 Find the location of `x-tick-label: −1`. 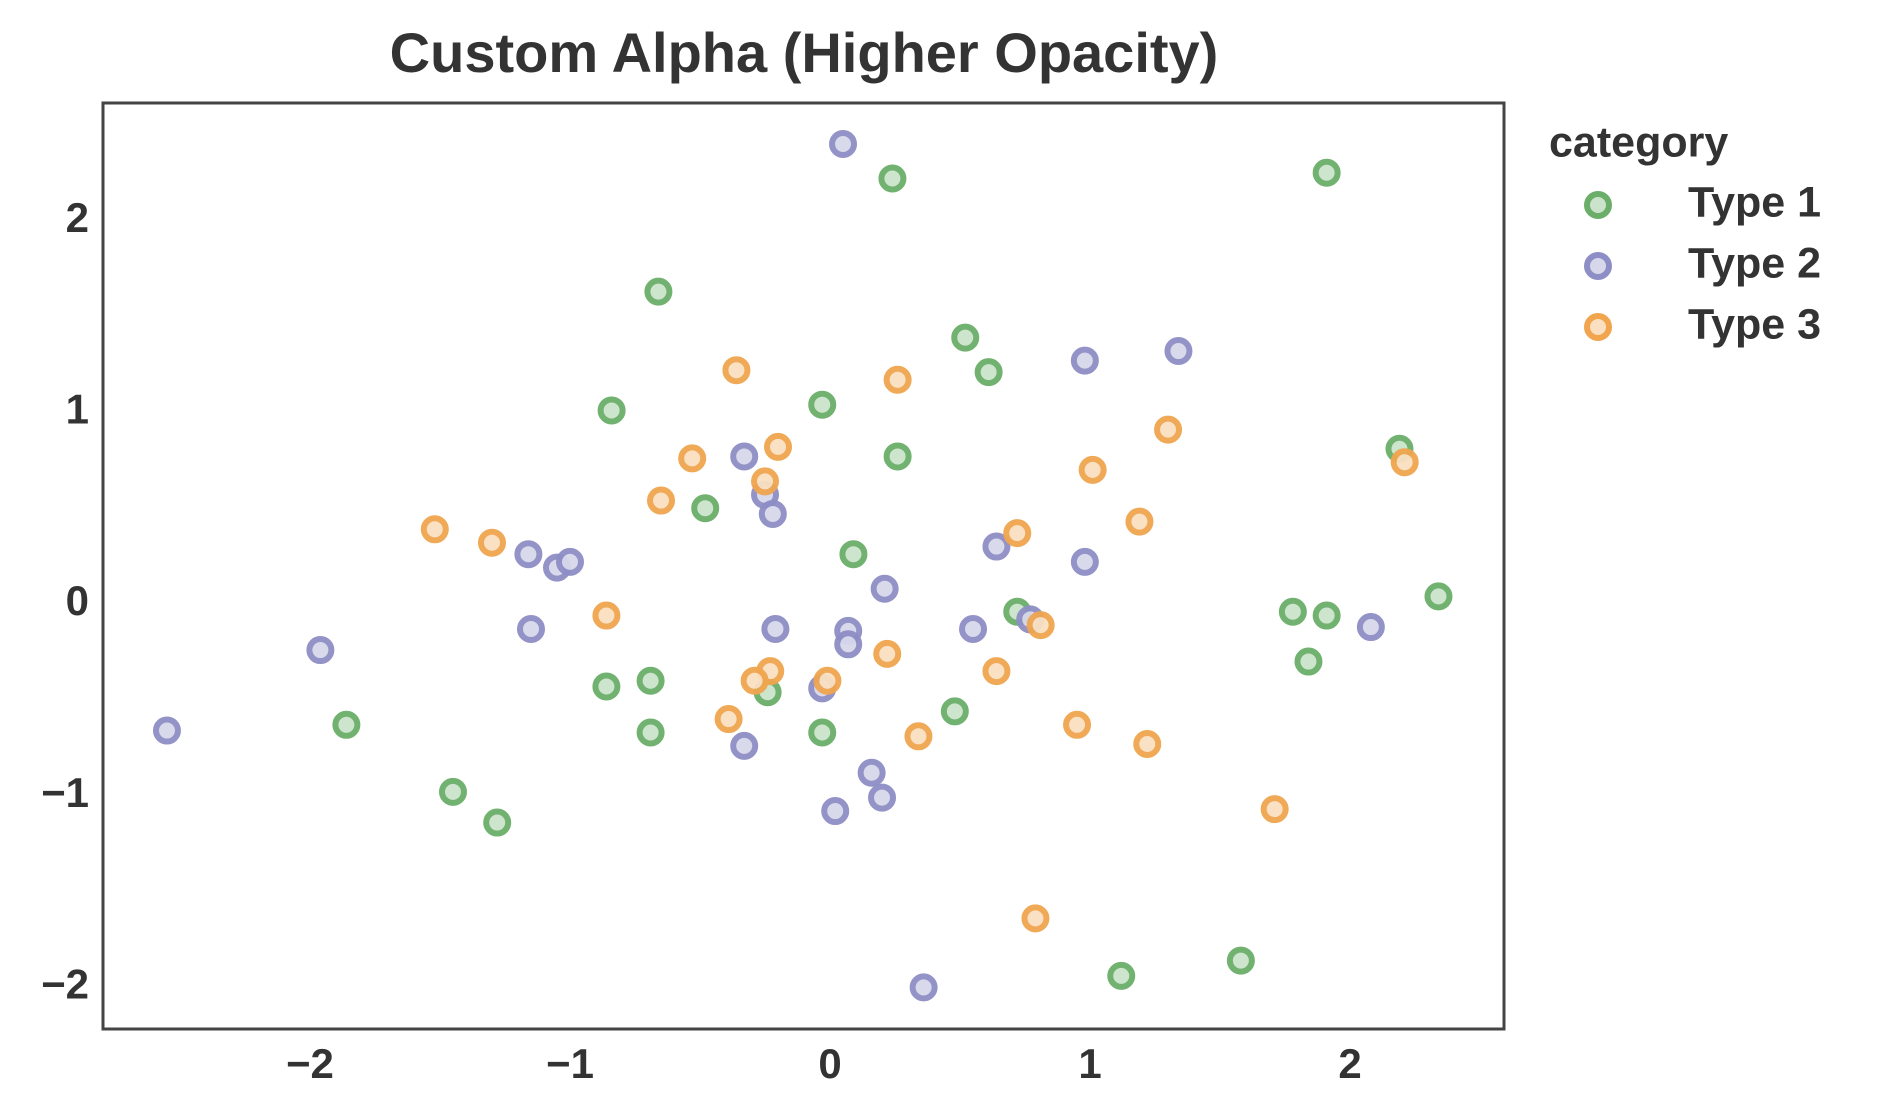

x-tick-label: −1 is located at coordinates (570, 1063).